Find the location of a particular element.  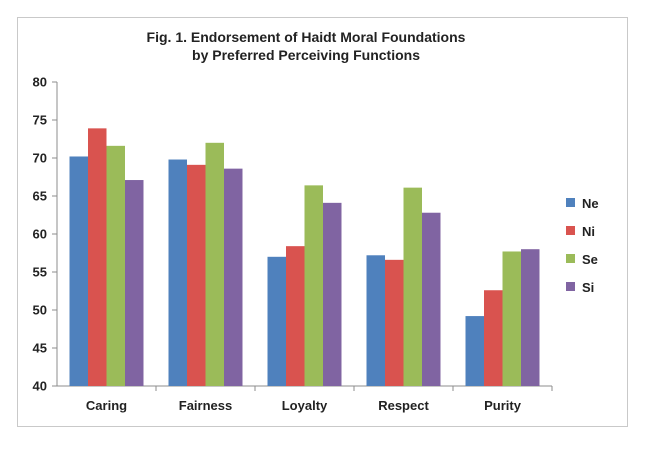

bar-respect-ne is located at coordinates (375, 320).